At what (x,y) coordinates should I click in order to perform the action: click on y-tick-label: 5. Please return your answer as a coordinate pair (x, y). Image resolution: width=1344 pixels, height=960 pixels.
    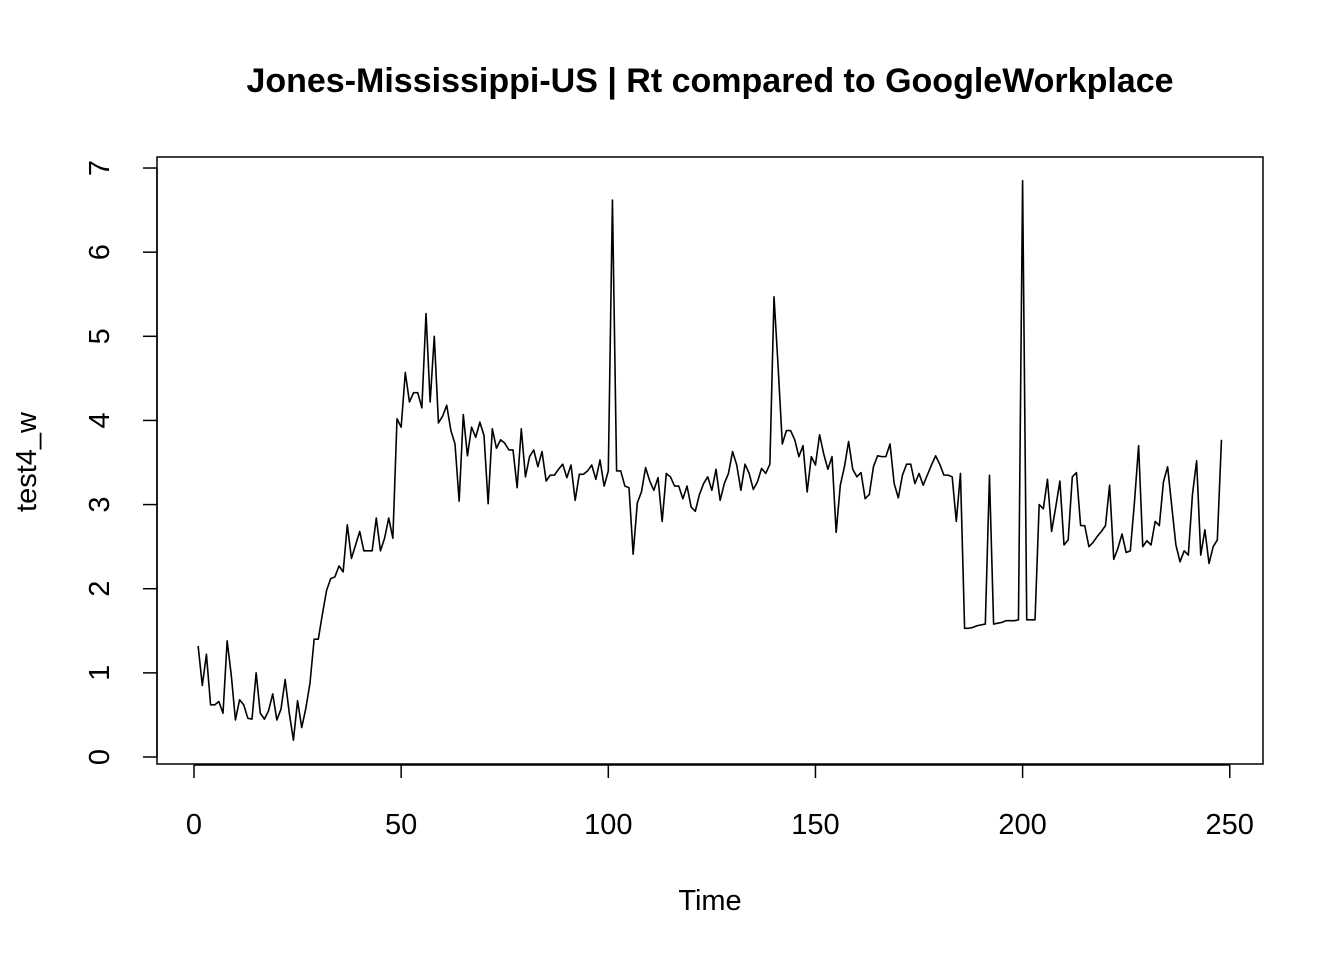
    Looking at the image, I should click on (100, 336).